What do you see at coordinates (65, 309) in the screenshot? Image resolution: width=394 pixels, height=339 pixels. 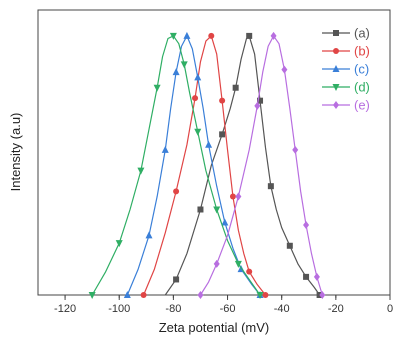 I see `x-tick-label: -120` at bounding box center [65, 309].